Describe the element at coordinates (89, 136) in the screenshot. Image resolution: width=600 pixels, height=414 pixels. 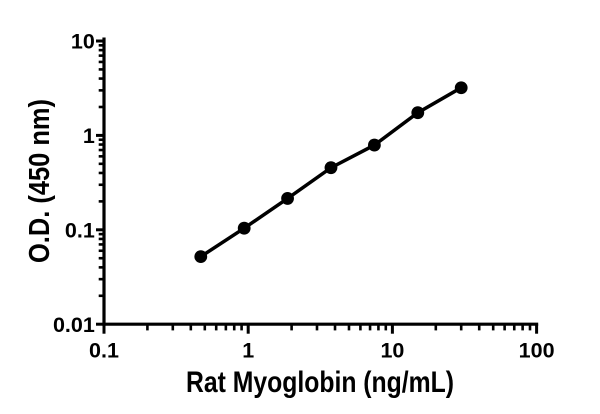
I see `y-tick-label: 1` at that location.